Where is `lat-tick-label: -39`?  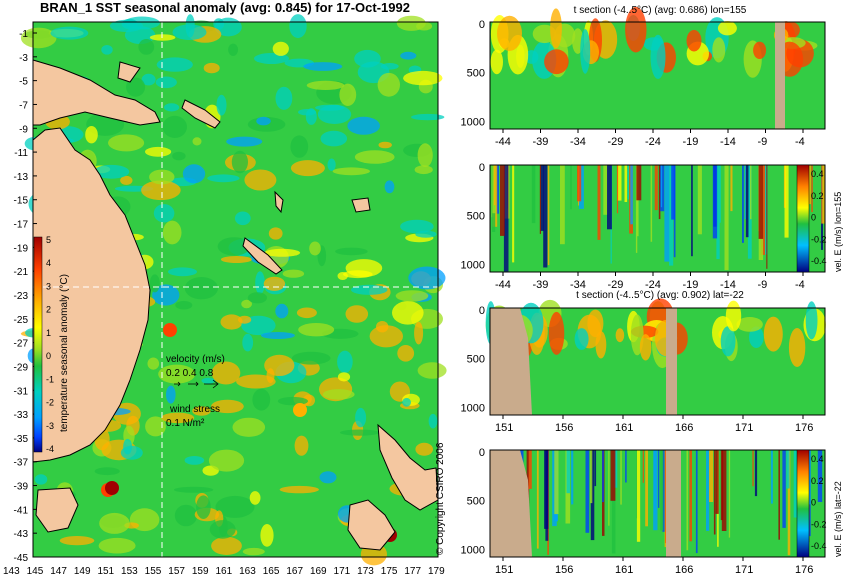
lat-tick-label: -39 is located at coordinates (21, 487).